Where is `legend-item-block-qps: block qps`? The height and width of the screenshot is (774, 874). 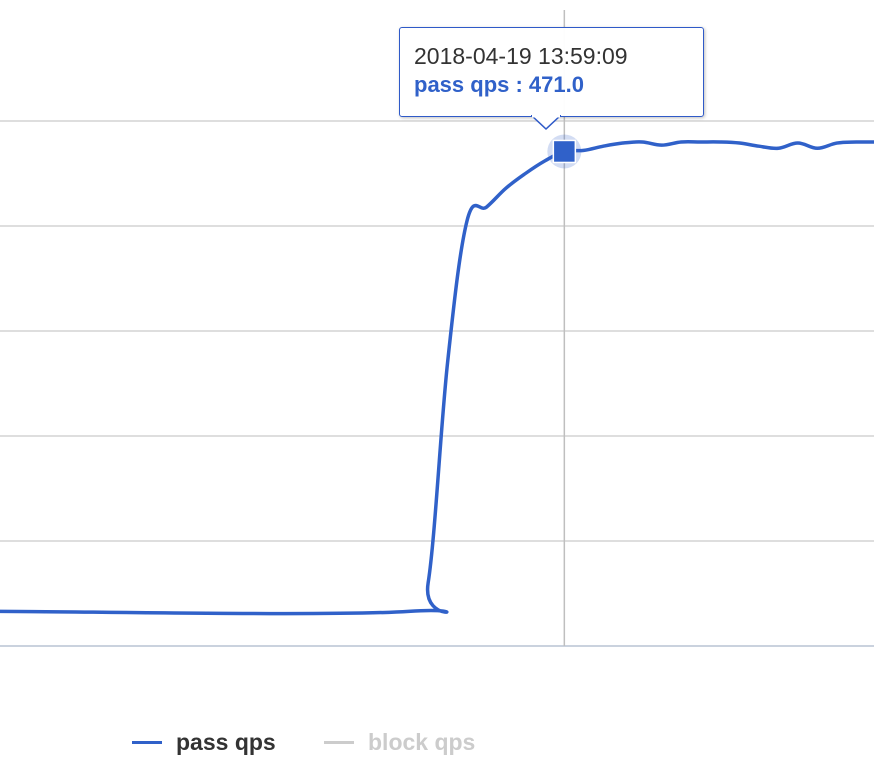 legend-item-block-qps: block qps is located at coordinates (399, 742).